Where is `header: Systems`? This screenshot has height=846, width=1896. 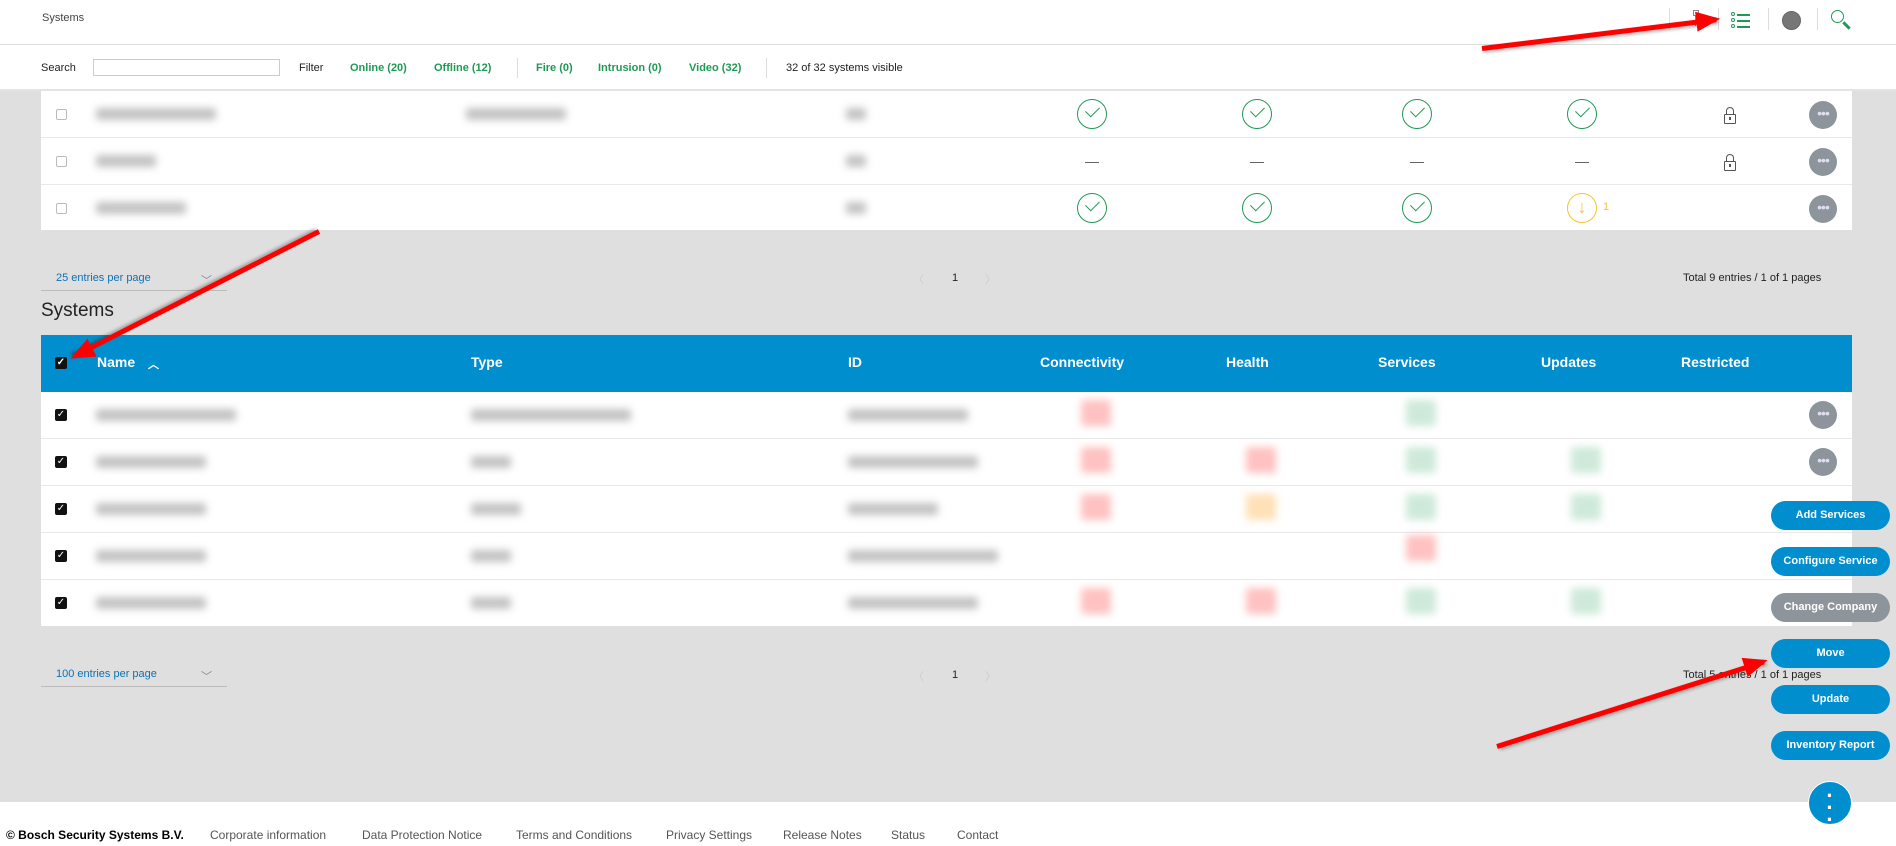 header: Systems is located at coordinates (948, 22).